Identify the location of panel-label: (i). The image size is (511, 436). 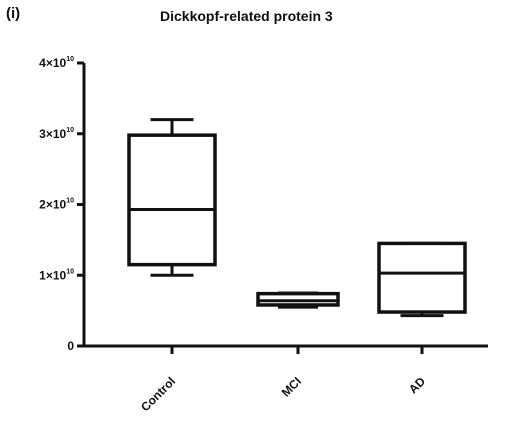
(13, 13).